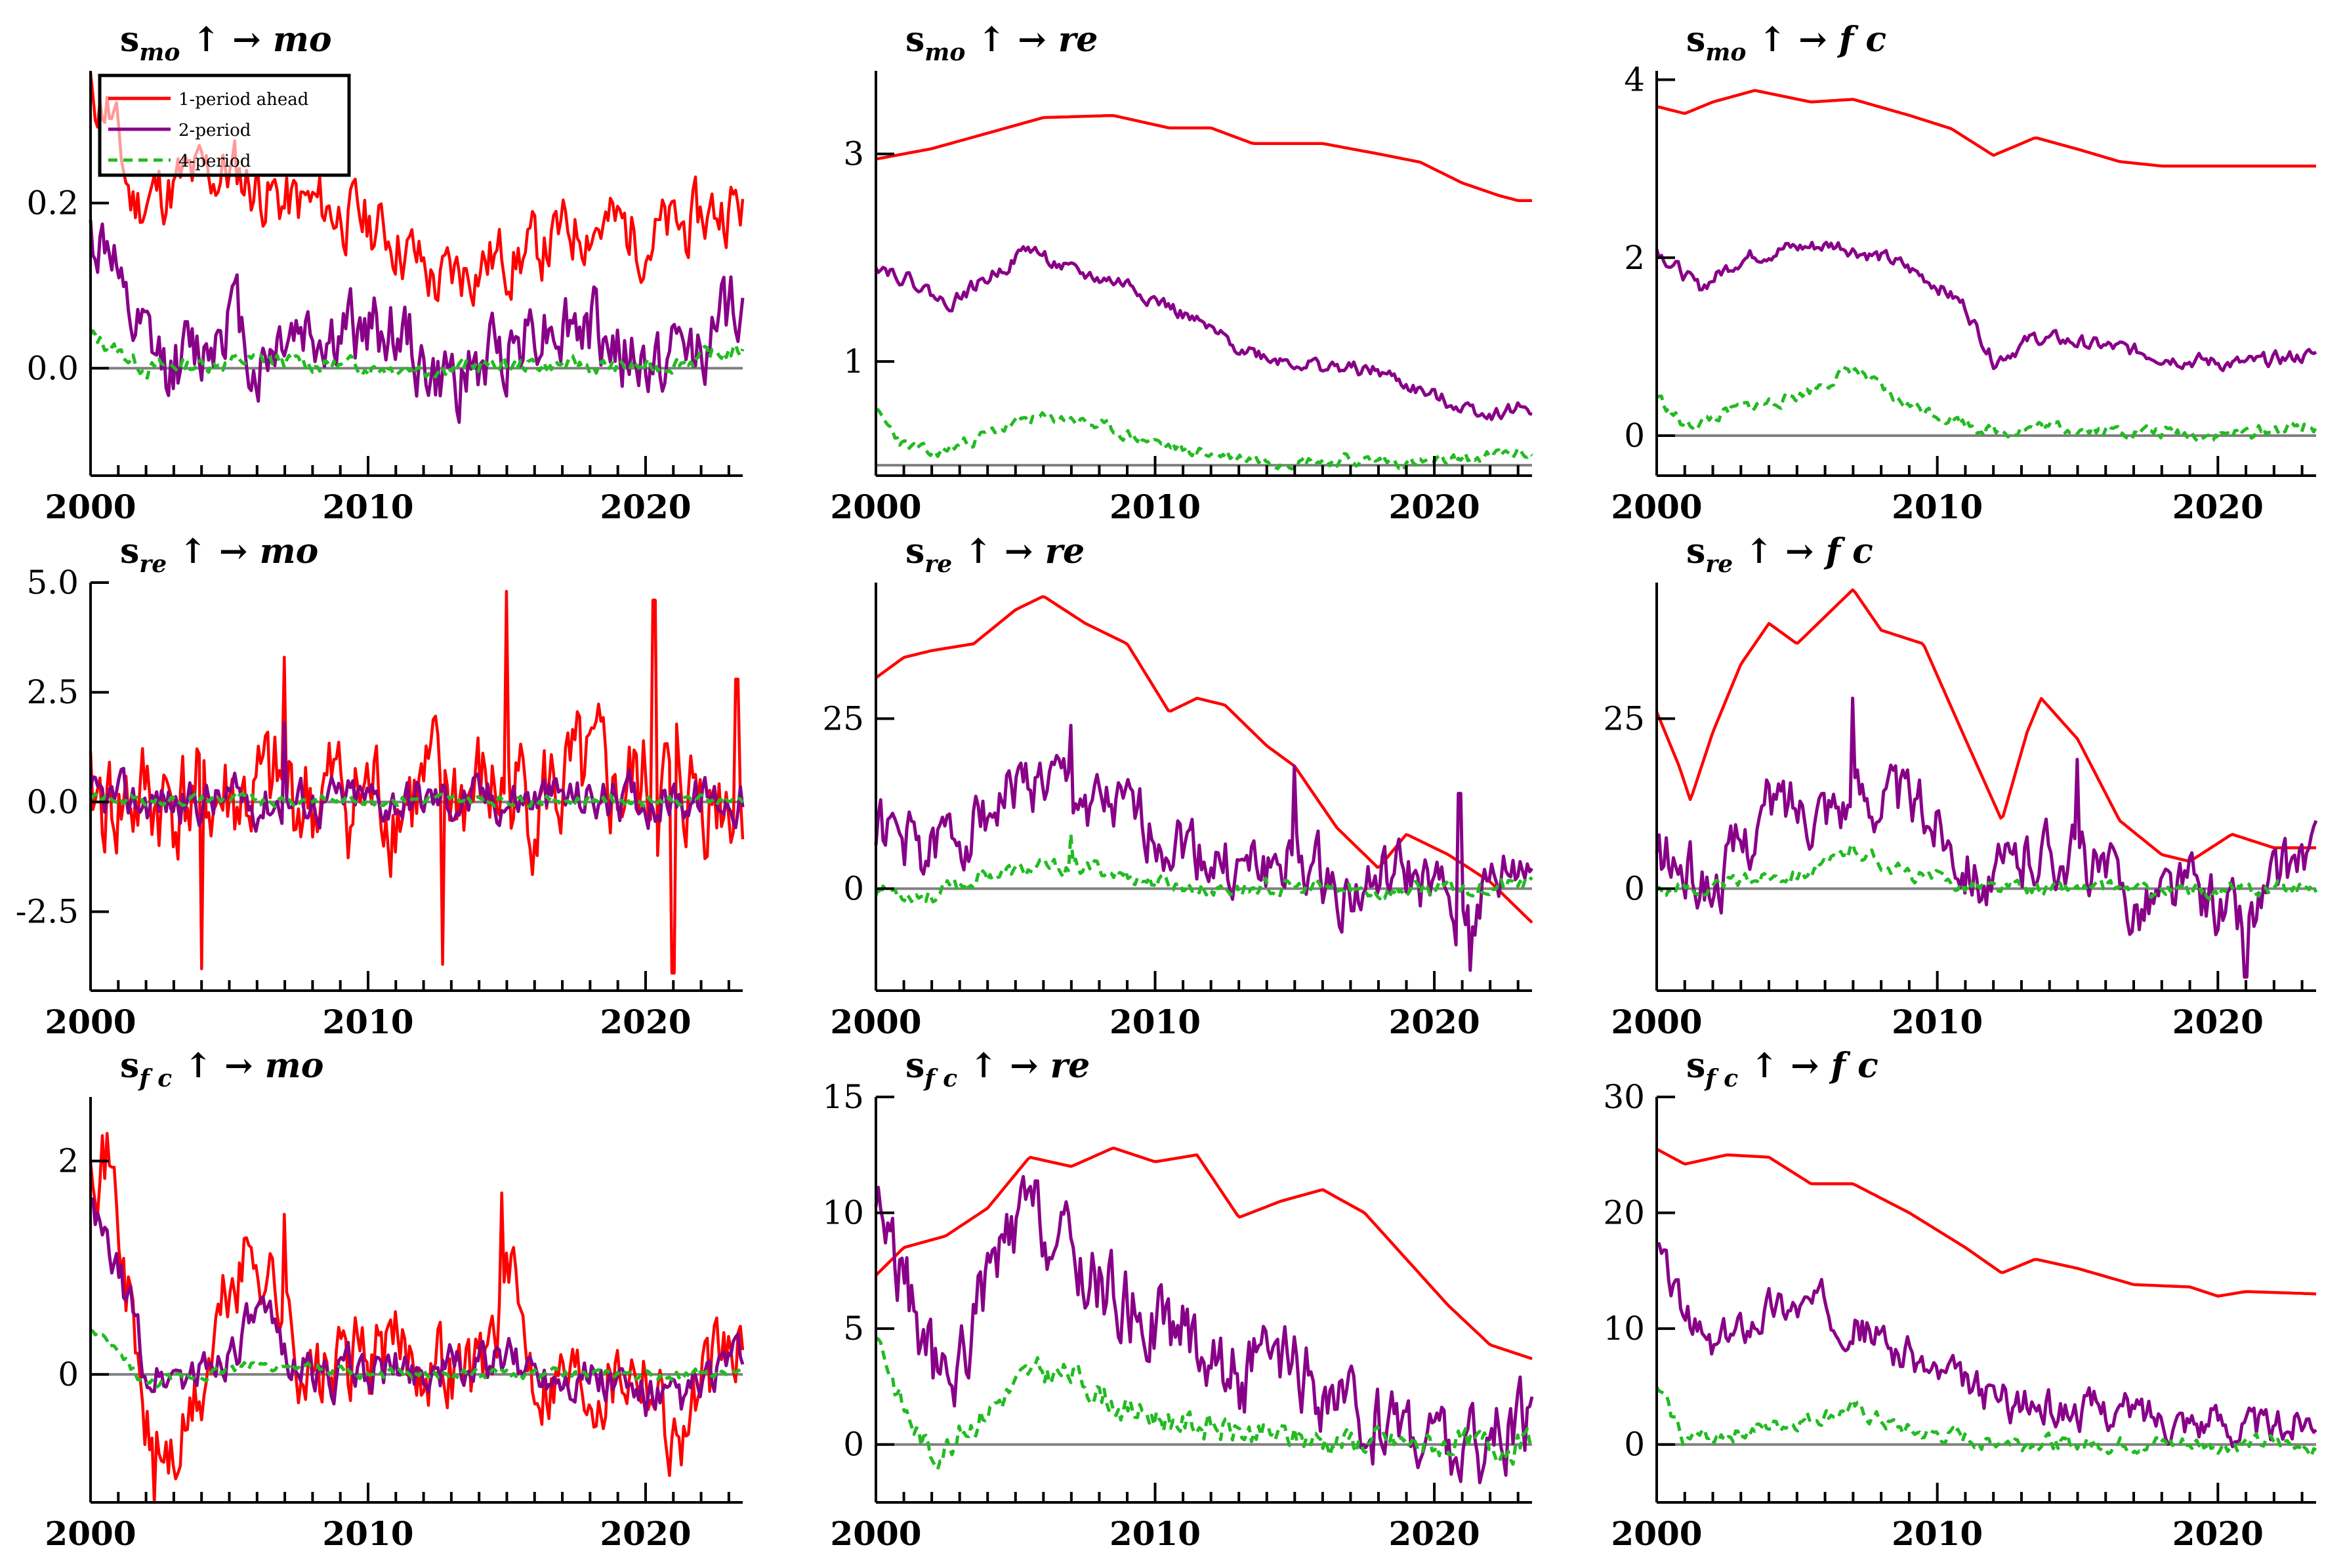 The width and height of the screenshot is (2343, 1568). I want to click on panel-3: 2000 2010 2020 0 2 4 smo ↑ → f c, so click(1964, 273).